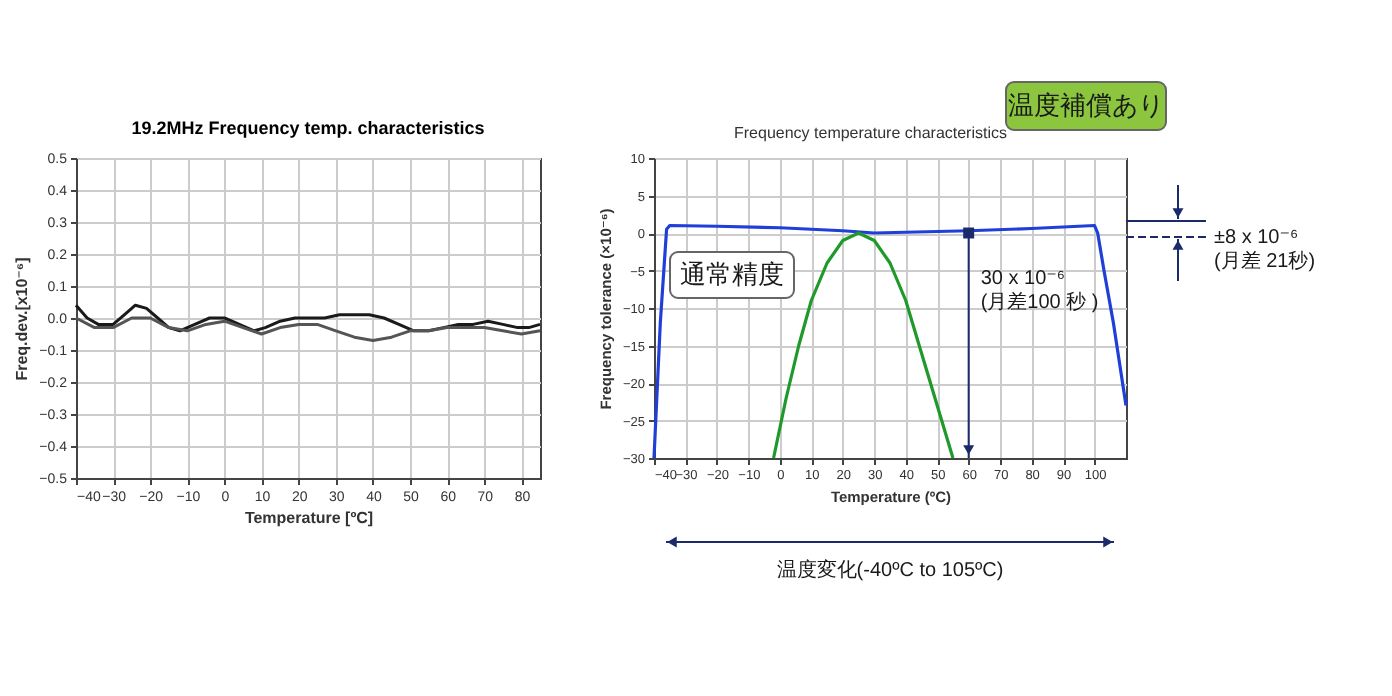 The image size is (1392, 696). I want to click on text: 温度変化(-40ºC to 105ºC), so click(890, 570).